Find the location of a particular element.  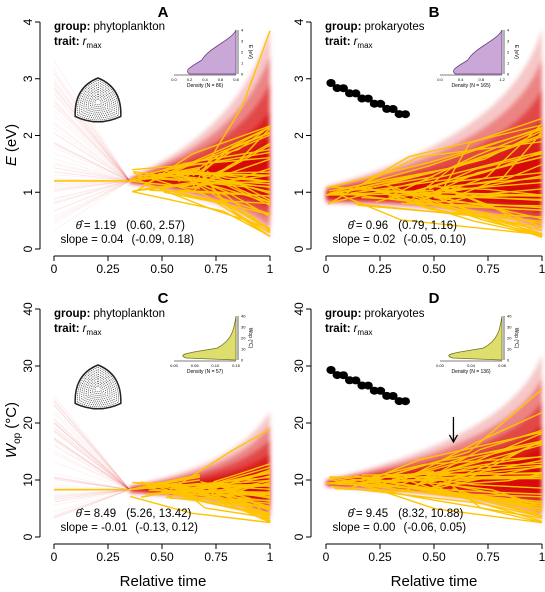

y-tick-label: 20 is located at coordinates (28, 423).